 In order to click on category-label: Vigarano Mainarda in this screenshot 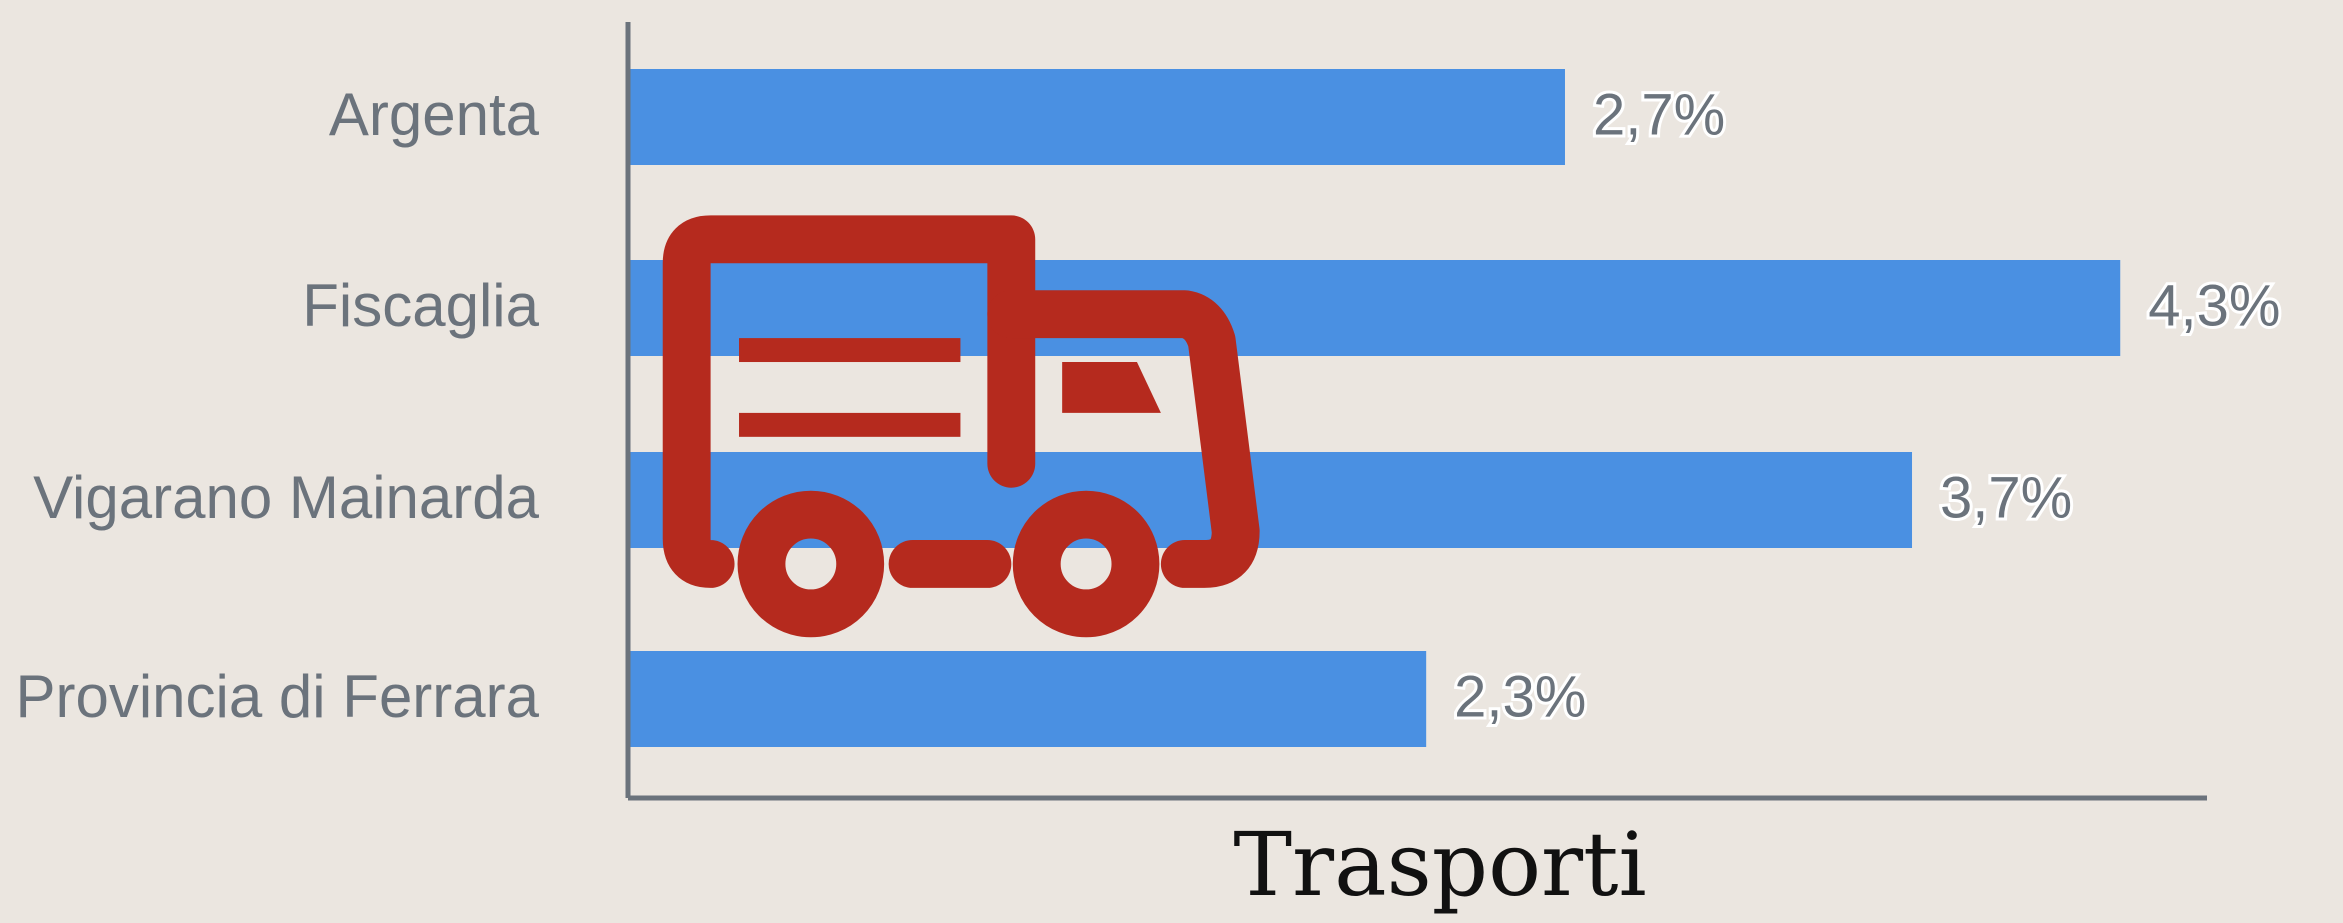, I will do `click(286, 497)`.